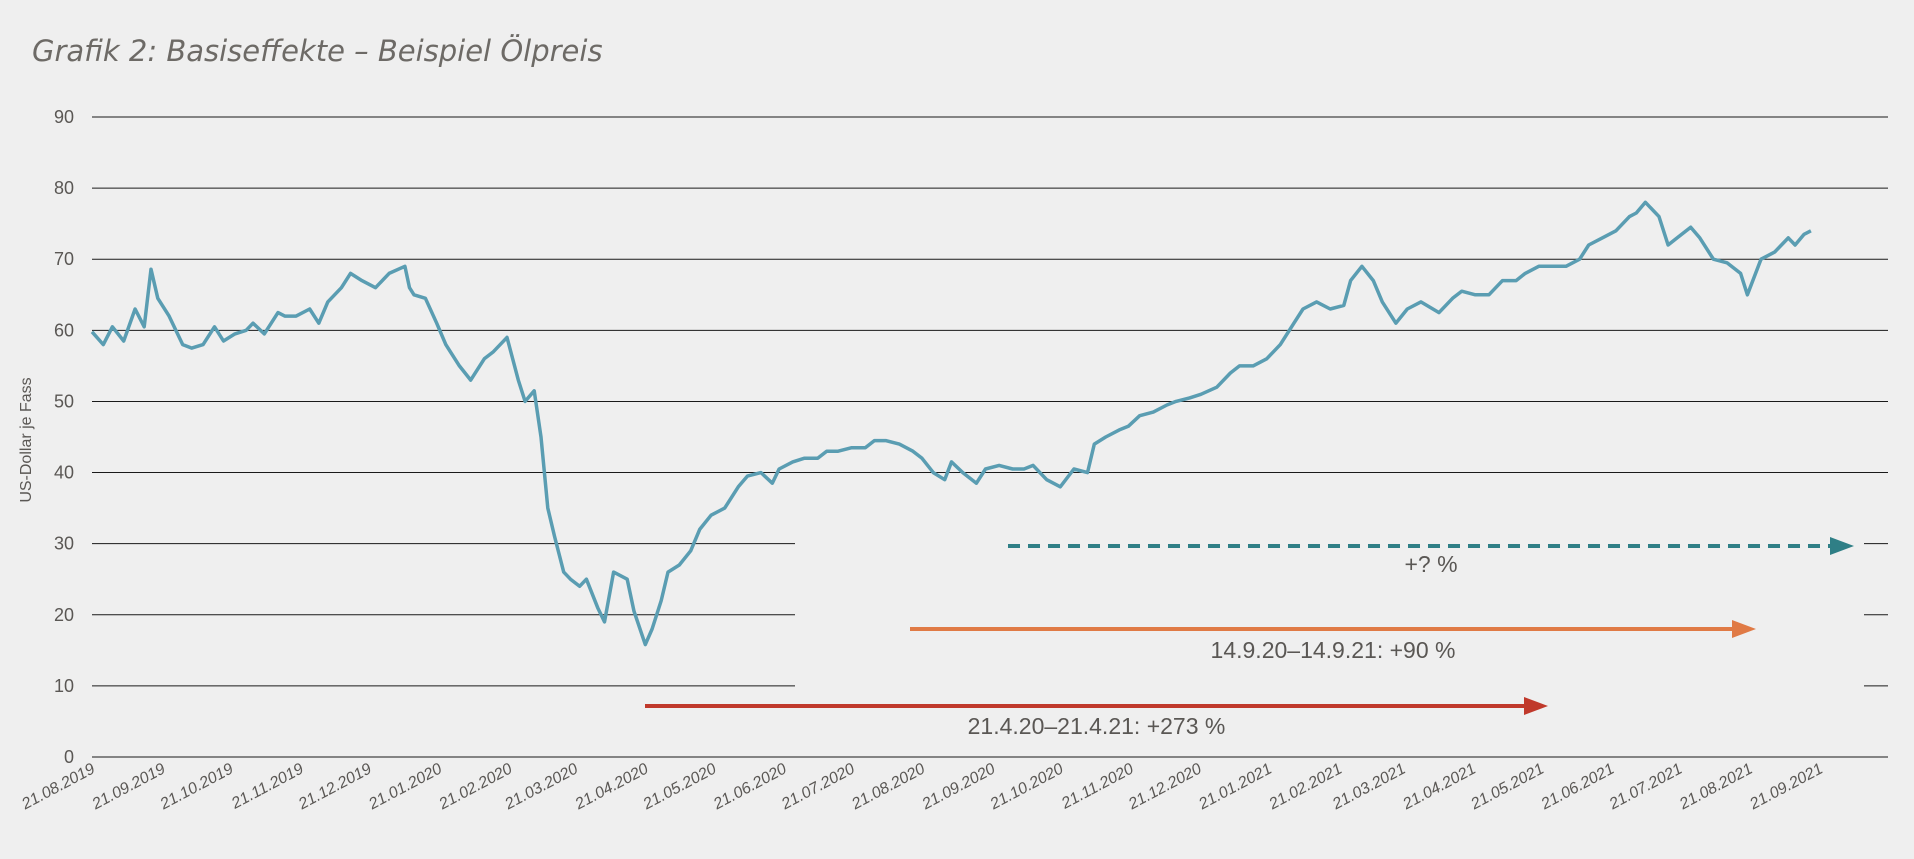  I want to click on y-tick-label: 90, so click(64, 117).